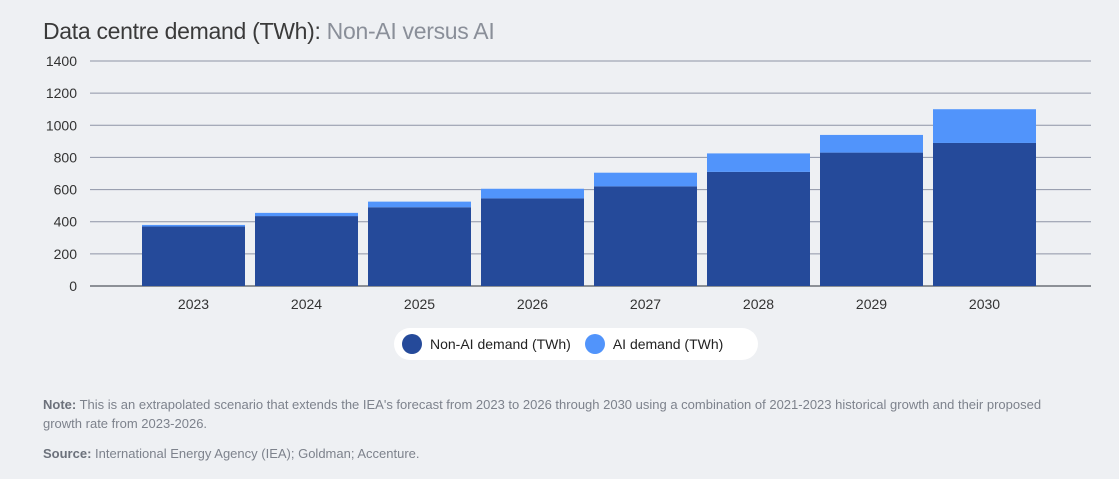  Describe the element at coordinates (758, 304) in the screenshot. I see `x-tick-label: 2028` at that location.